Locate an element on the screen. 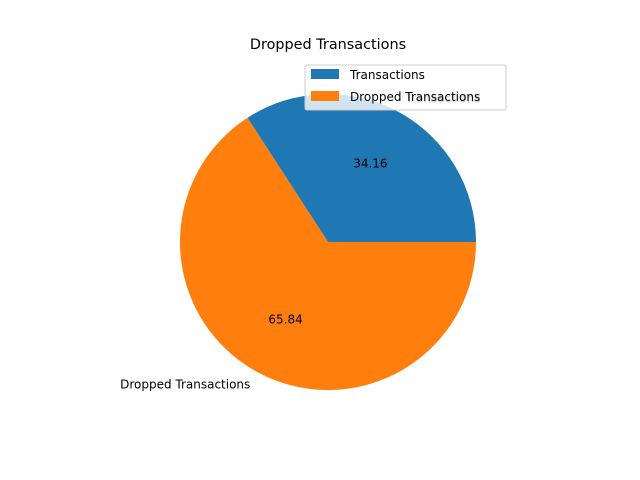 The width and height of the screenshot is (640, 480). legend-swatch-transactions is located at coordinates (325, 74).